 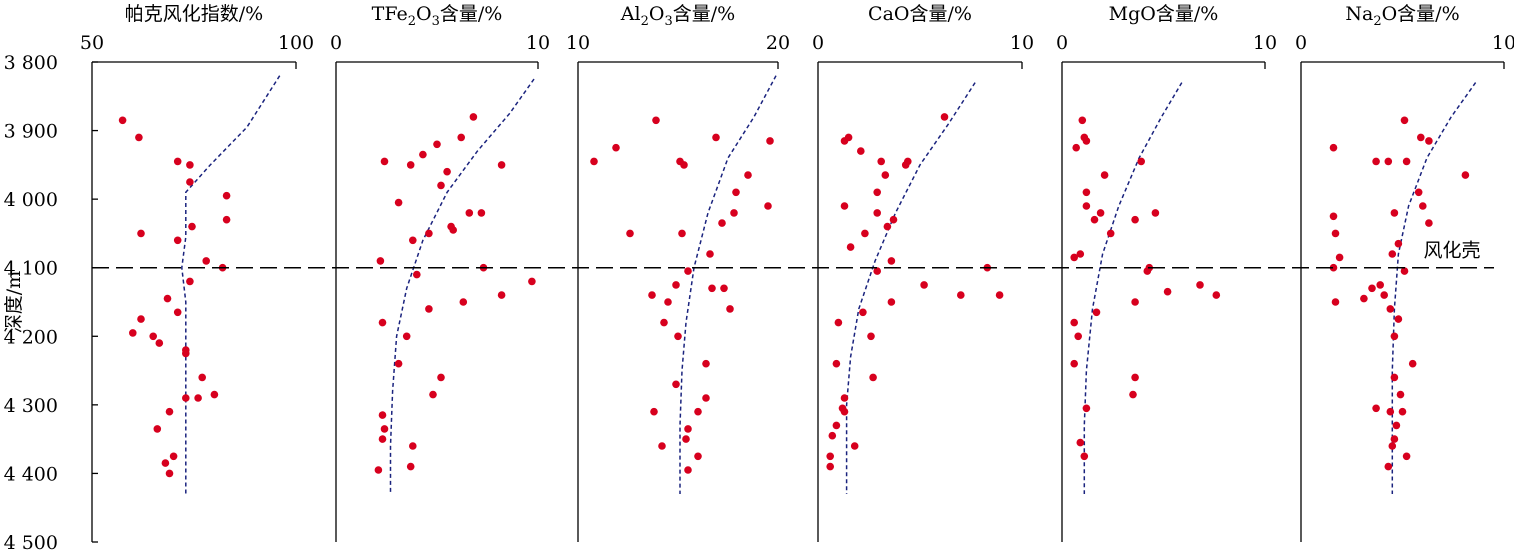 I want to click on x-tick-label: 10, so click(x=538, y=43).